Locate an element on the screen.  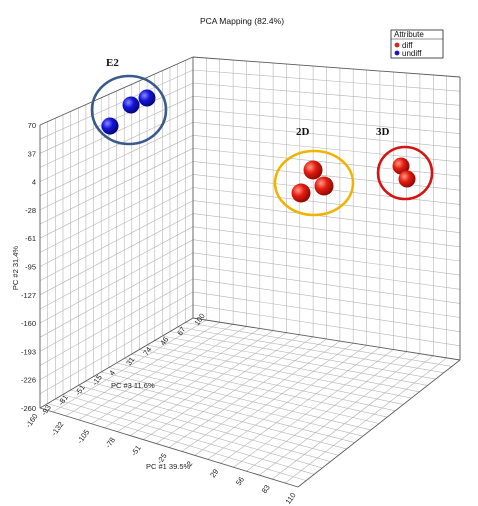
tick-label: -28 is located at coordinates (30, 210).